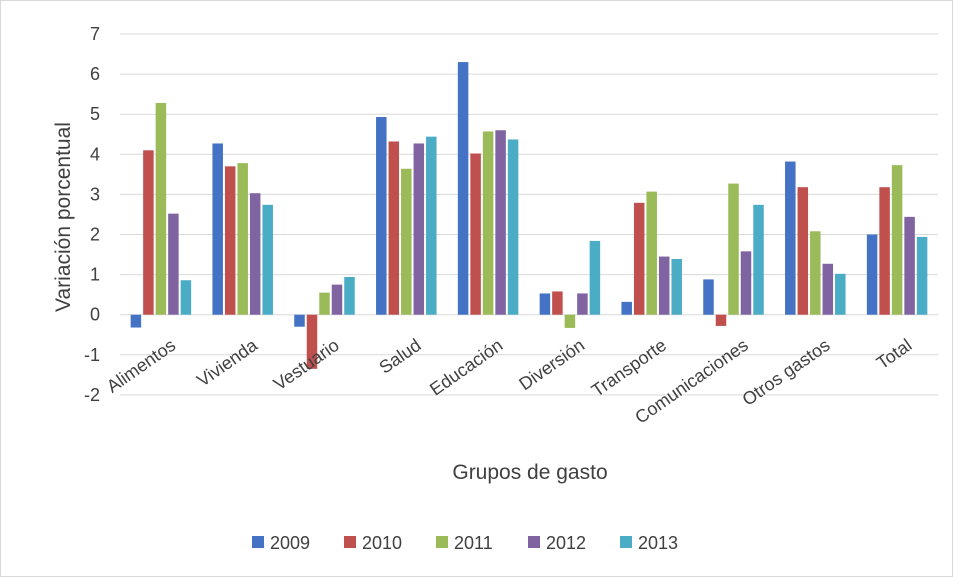 This screenshot has height=577, width=953. I want to click on y-tick-label: 4, so click(95, 154).